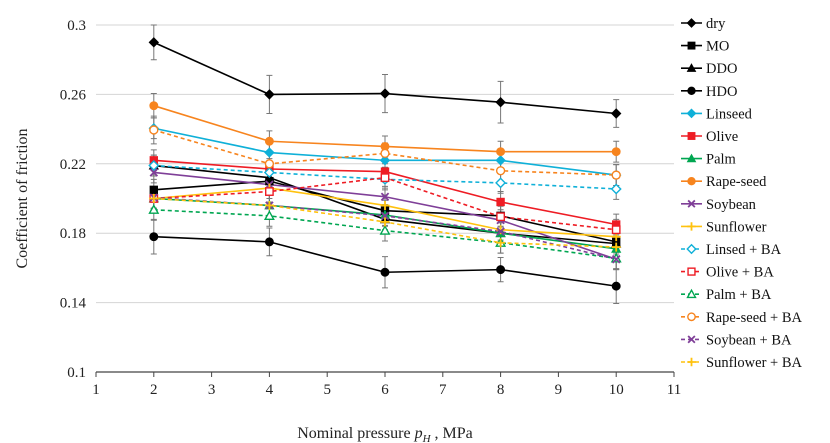  I want to click on legend-item-13: Rape-seed + BA, so click(741, 318).